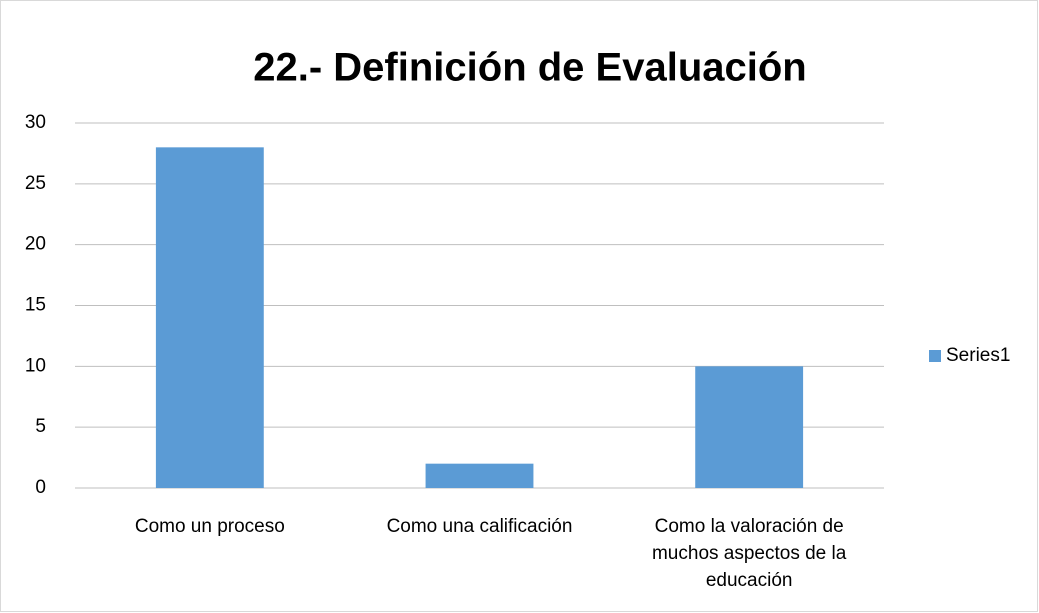 The image size is (1039, 613). I want to click on legend-label: Series1, so click(978, 355).